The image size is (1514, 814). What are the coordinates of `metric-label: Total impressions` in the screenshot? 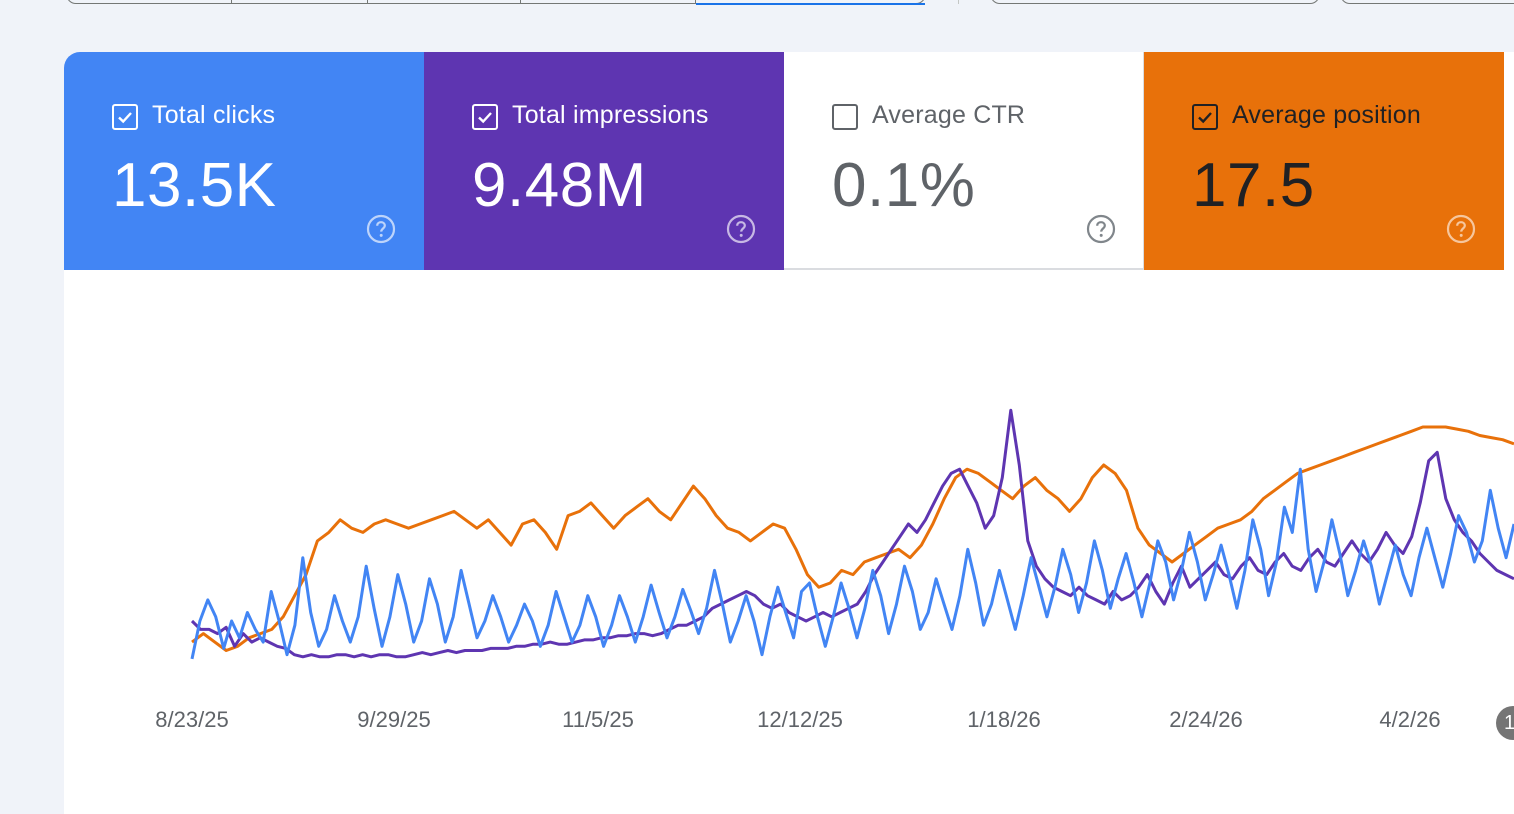 It's located at (610, 115).